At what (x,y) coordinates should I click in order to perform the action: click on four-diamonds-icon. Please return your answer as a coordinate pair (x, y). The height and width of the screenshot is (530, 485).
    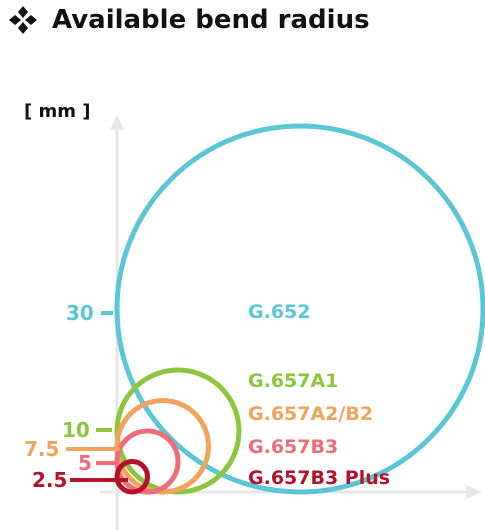
    Looking at the image, I should click on (23, 20).